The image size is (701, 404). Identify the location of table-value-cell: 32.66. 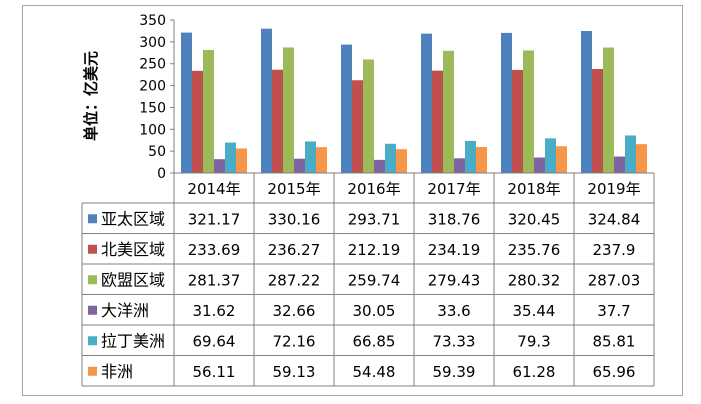
(294, 311).